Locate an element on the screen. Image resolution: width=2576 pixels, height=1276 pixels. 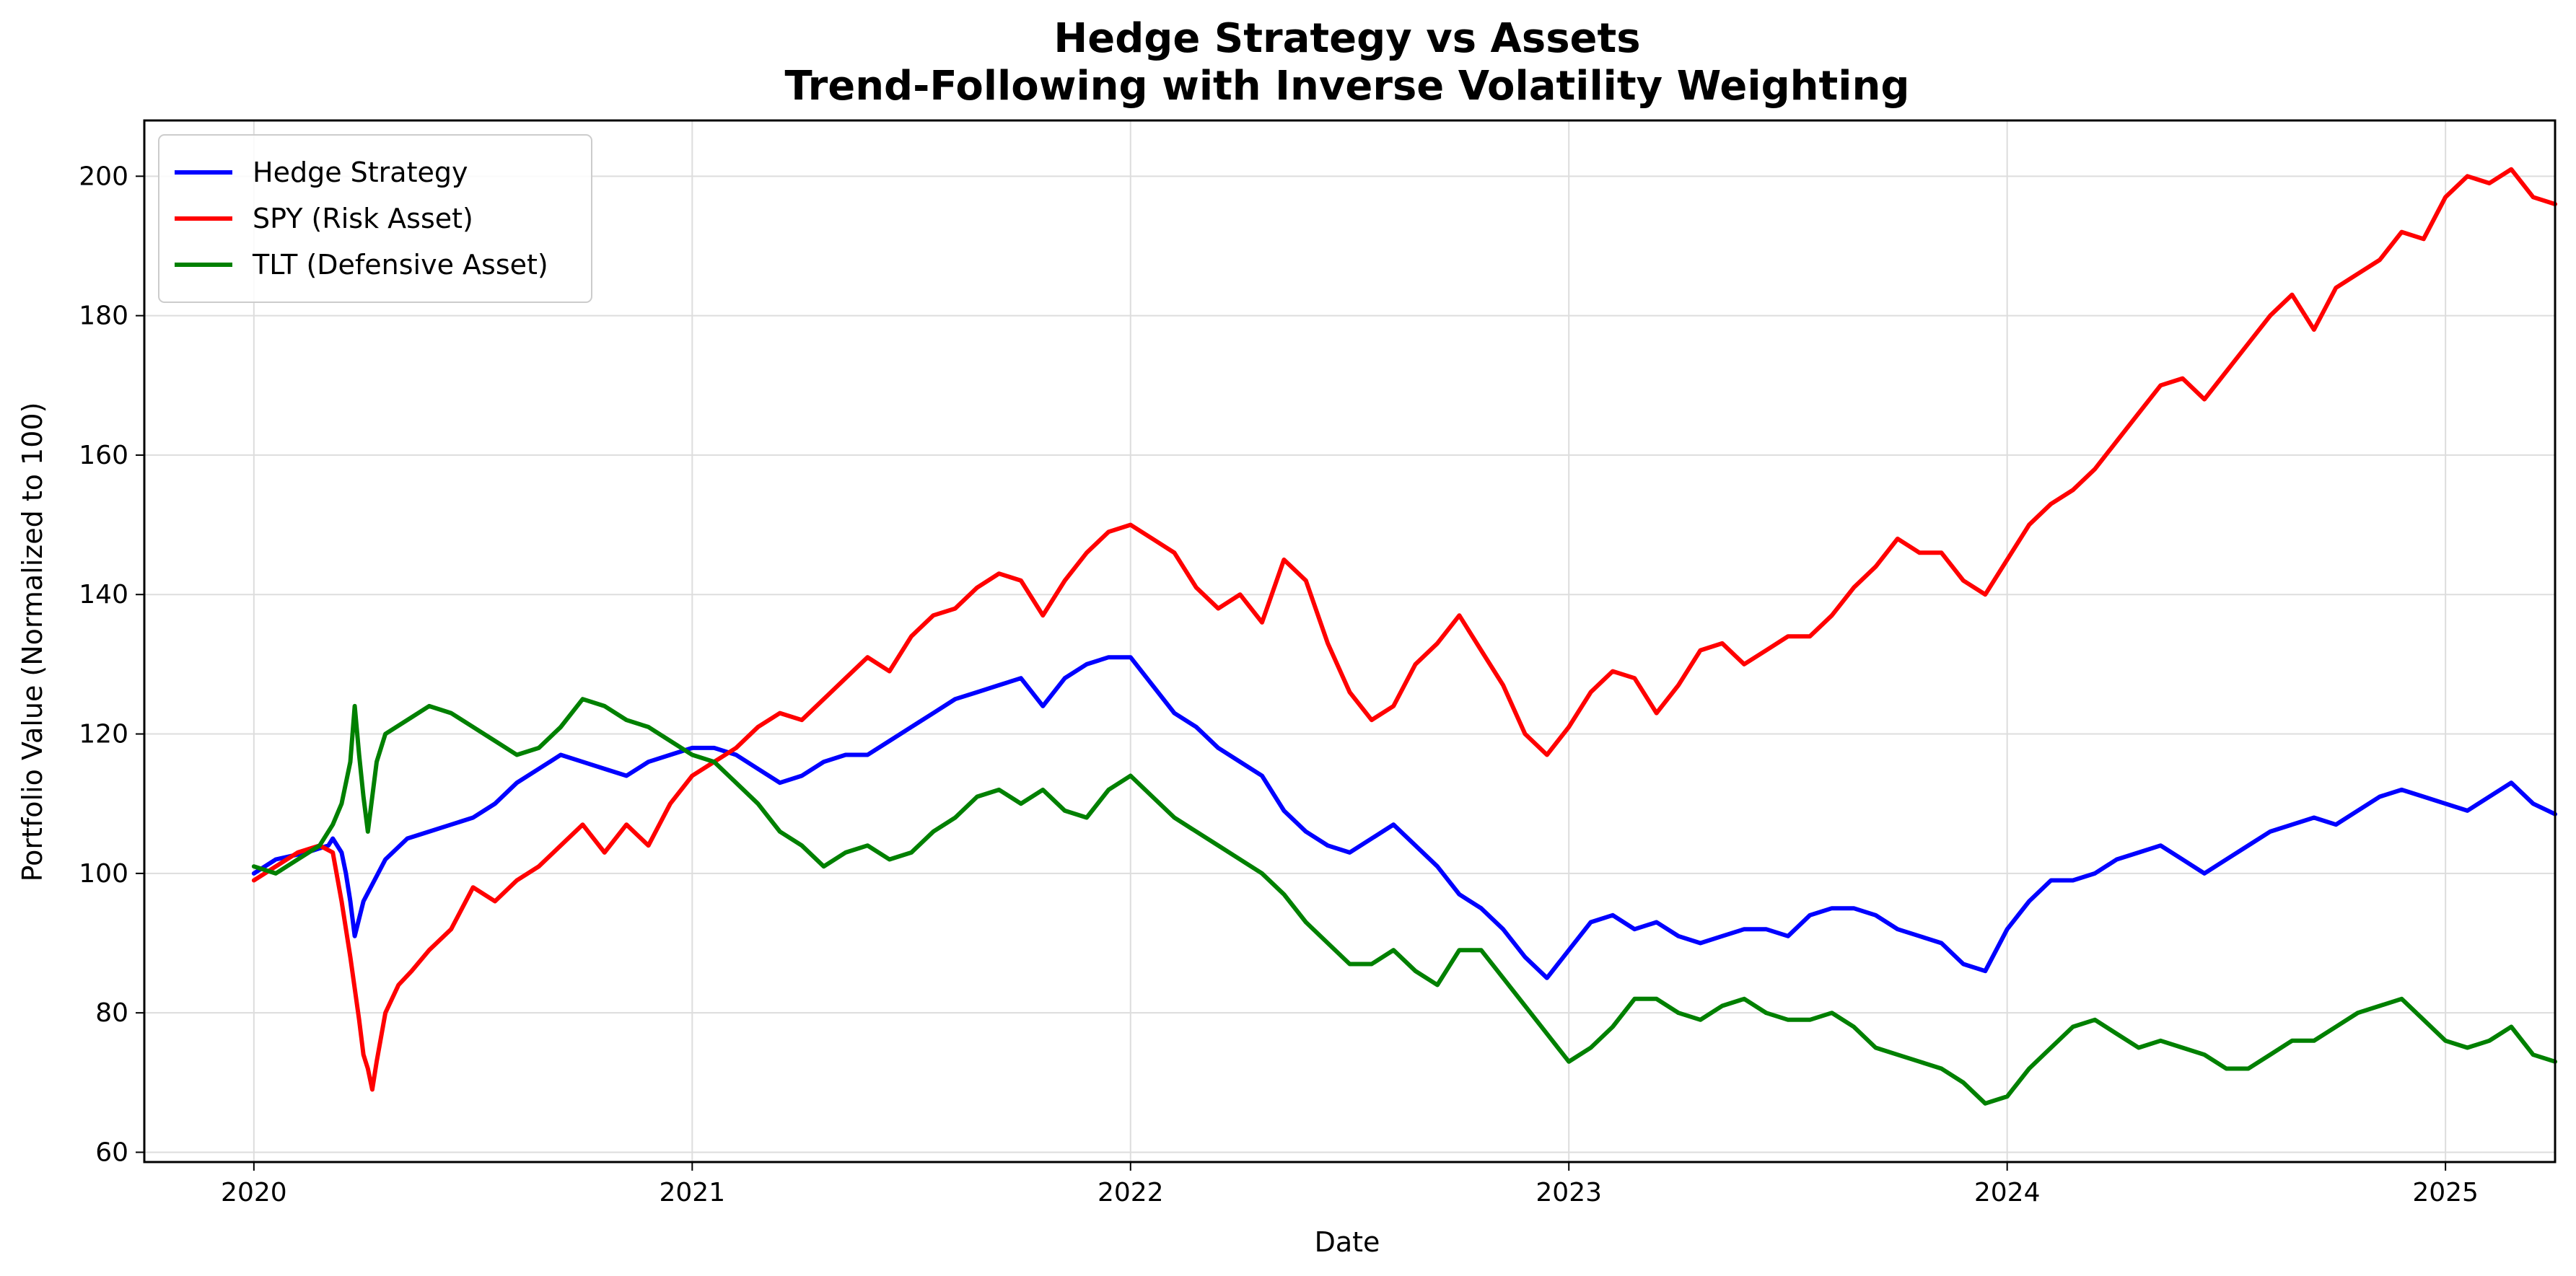
y-tick-label: 140 is located at coordinates (103, 595).